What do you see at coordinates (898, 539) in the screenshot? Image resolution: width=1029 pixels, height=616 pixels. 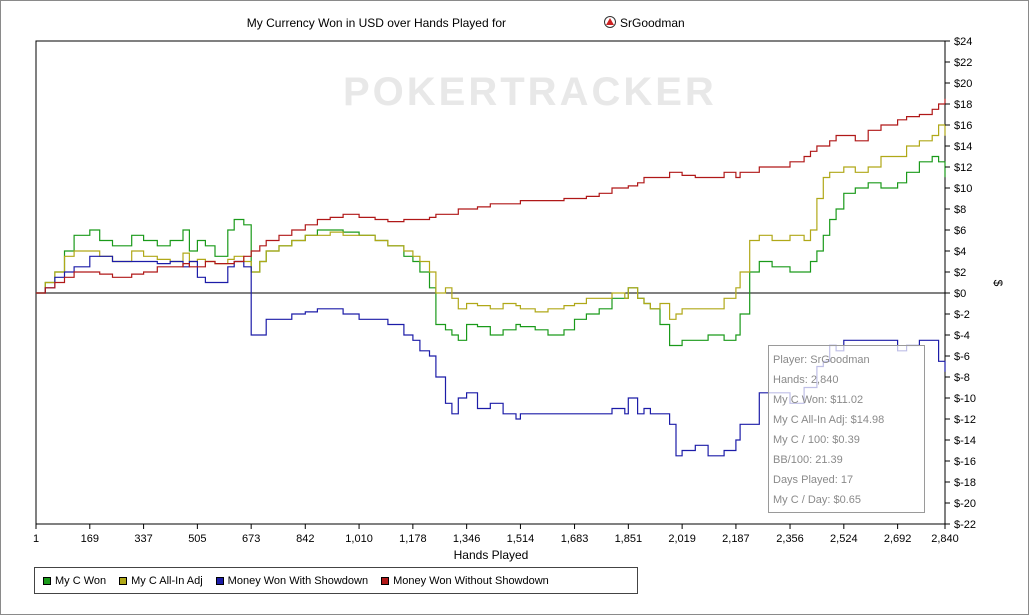 I see `x-tick-label: 2,692` at bounding box center [898, 539].